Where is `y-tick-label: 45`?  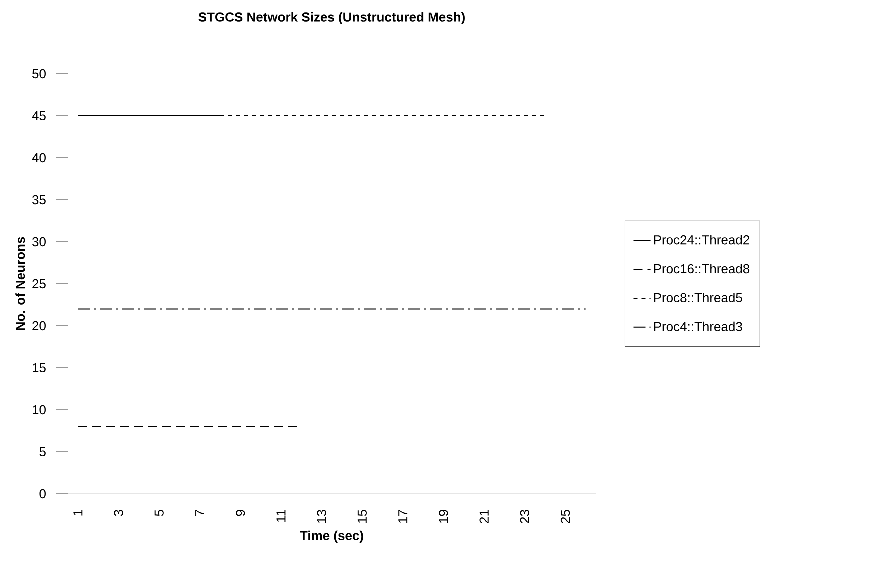 y-tick-label: 45 is located at coordinates (39, 116).